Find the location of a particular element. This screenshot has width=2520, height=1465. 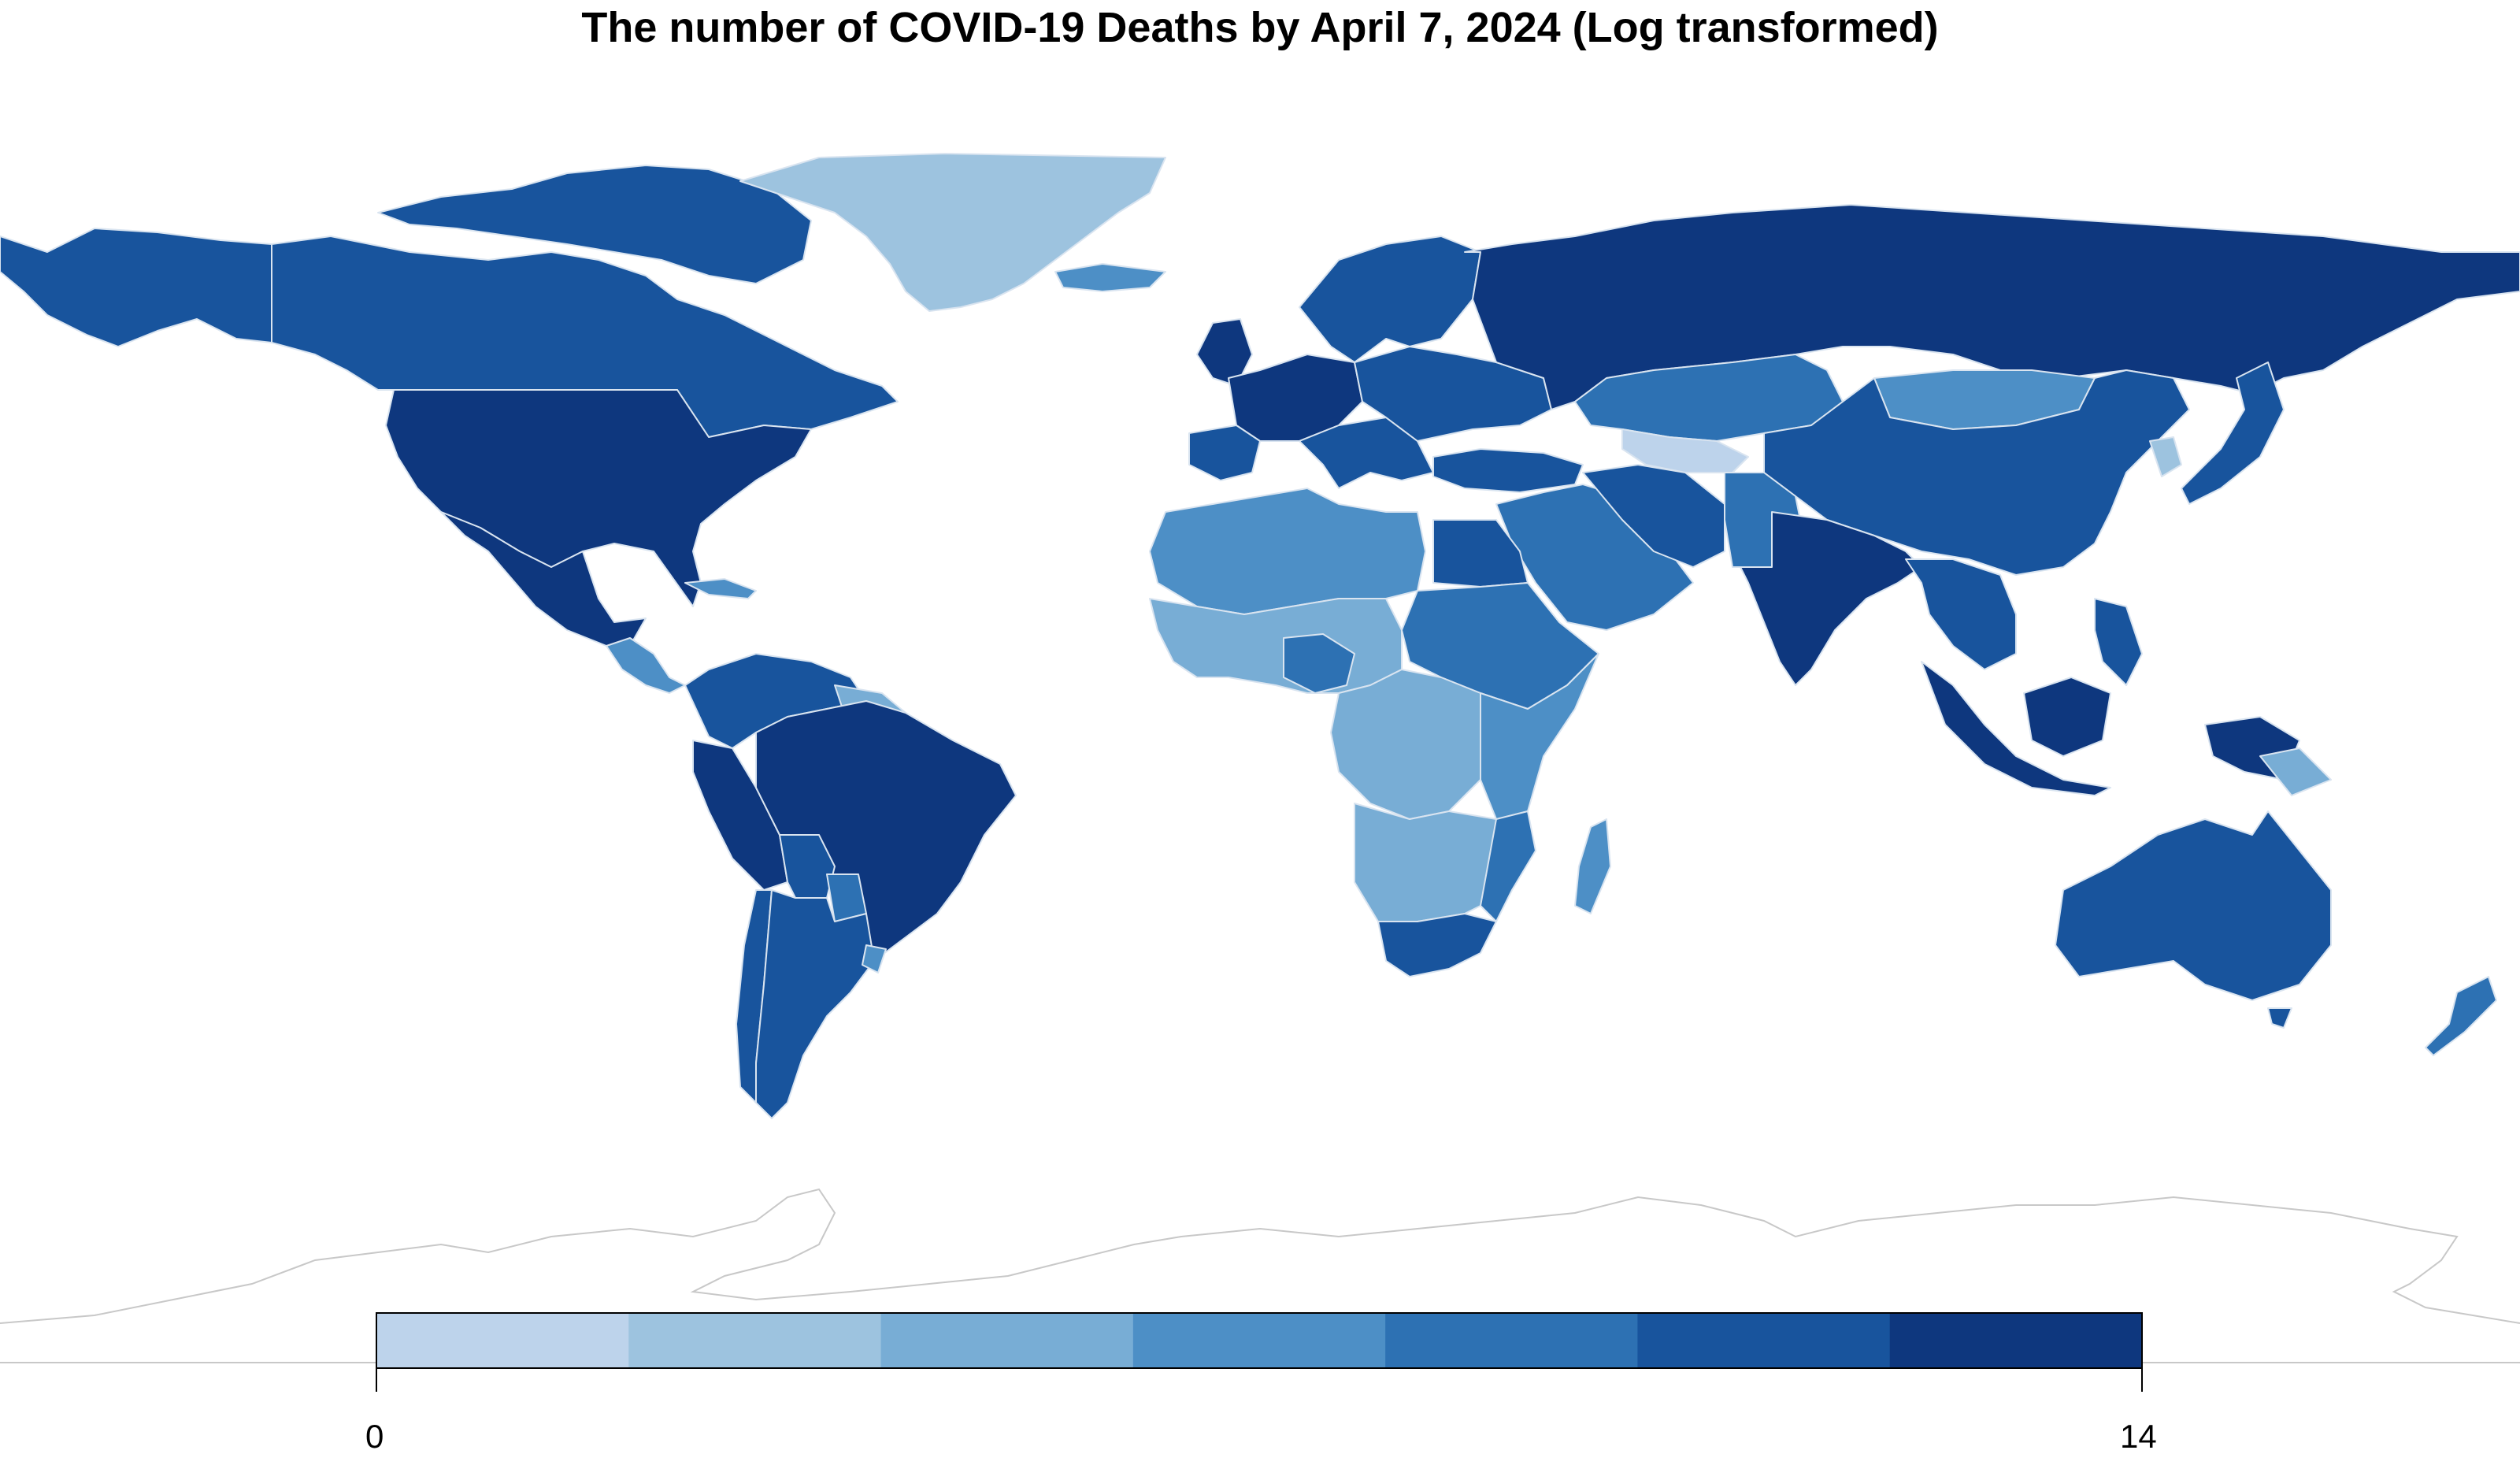

region-argentina is located at coordinates (815, 1004).